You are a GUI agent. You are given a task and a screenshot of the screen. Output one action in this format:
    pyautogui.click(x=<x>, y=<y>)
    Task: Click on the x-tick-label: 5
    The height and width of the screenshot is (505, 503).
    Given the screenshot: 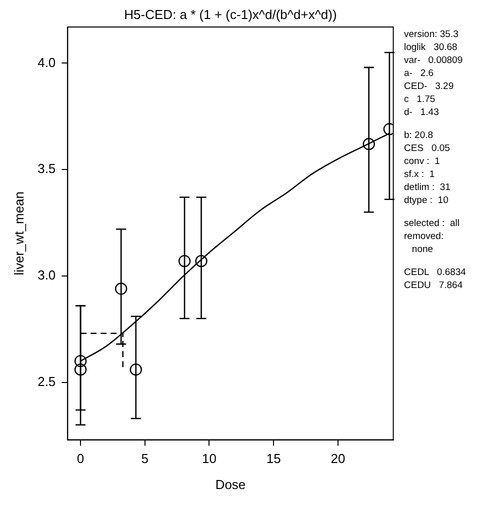 What is the action you would take?
    pyautogui.click(x=145, y=458)
    